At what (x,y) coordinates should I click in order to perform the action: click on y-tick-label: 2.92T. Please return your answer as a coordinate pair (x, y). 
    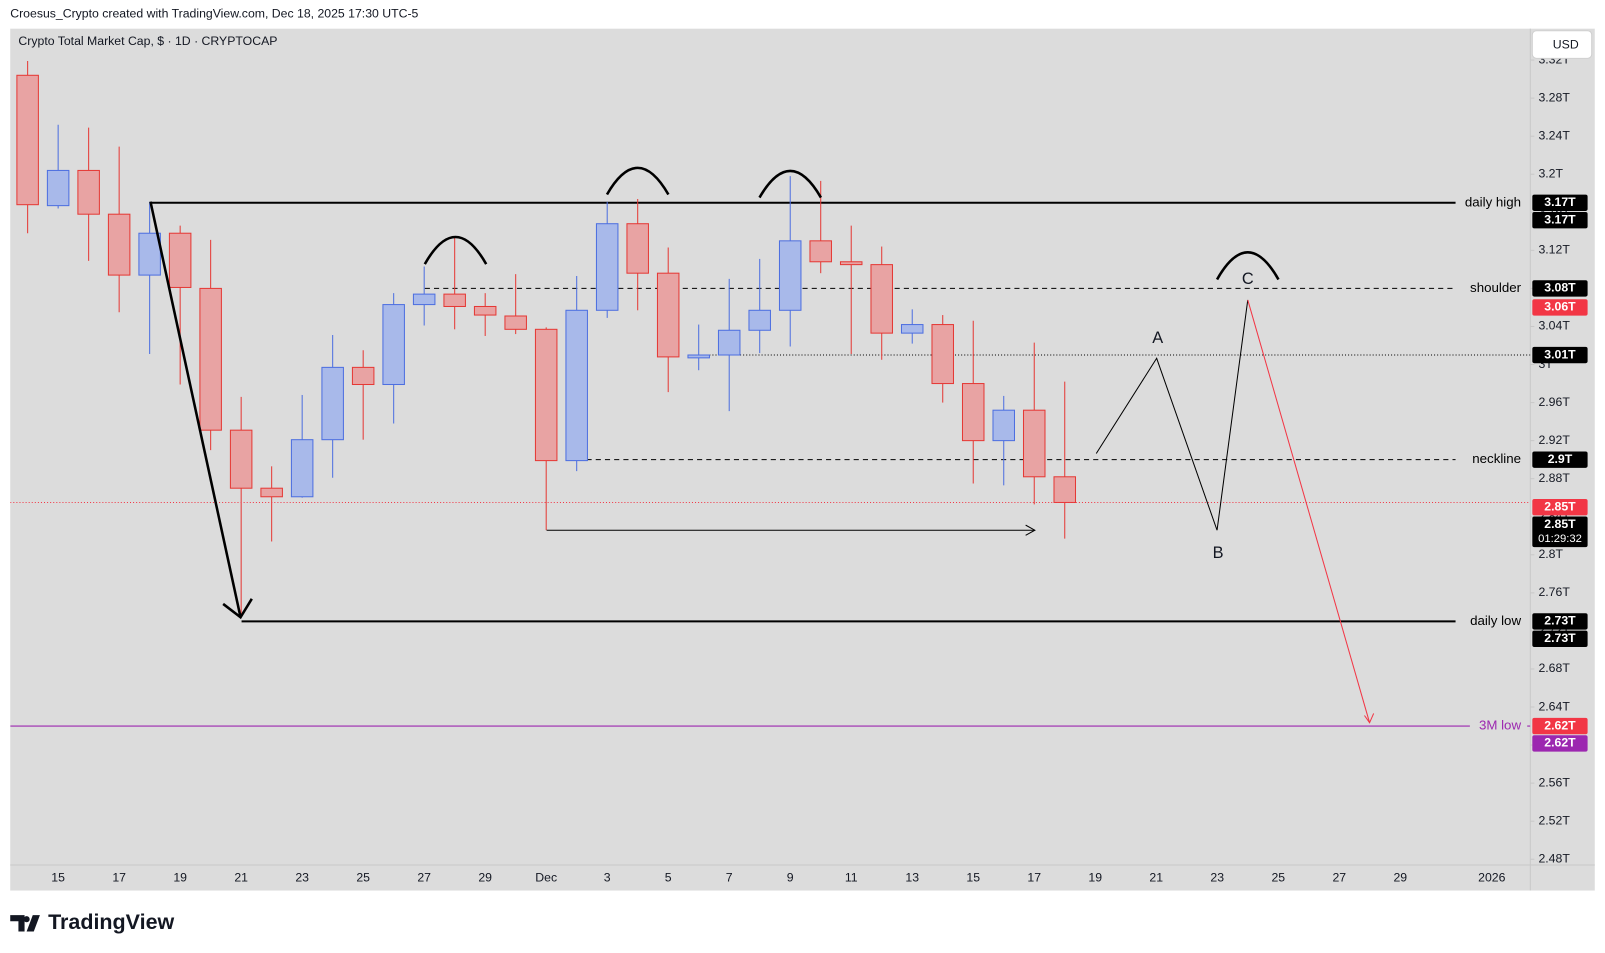
    Looking at the image, I should click on (1554, 440).